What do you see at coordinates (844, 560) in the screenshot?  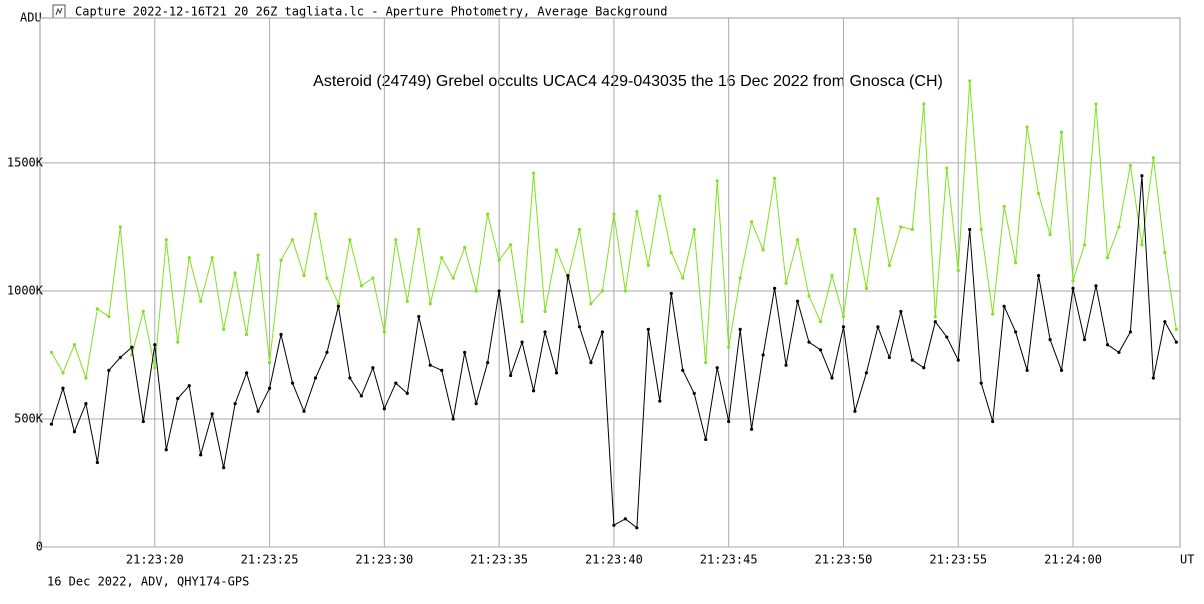 I see `x-tick-label: 21:23:50` at bounding box center [844, 560].